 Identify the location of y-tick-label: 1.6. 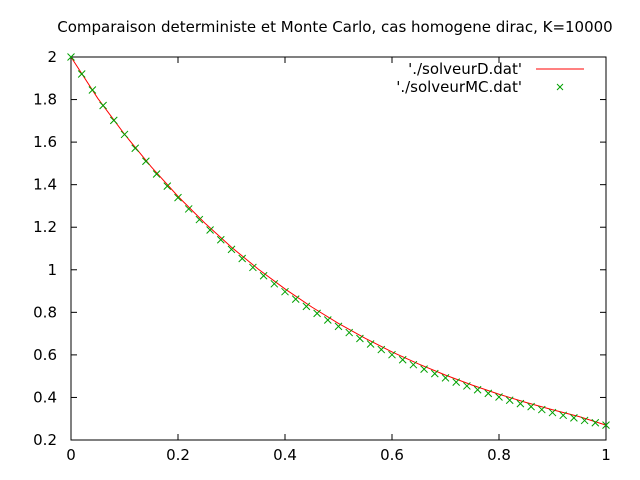
(45, 142).